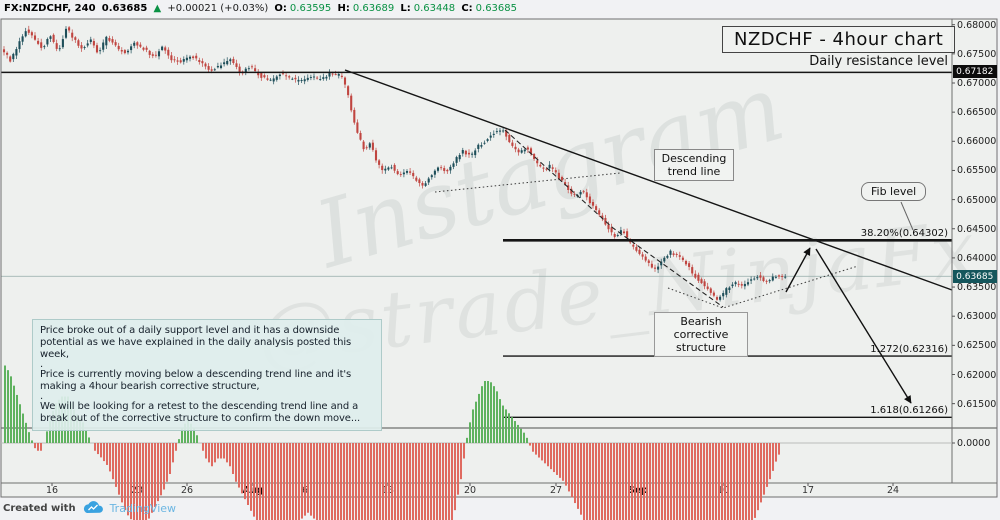  I want to click on price-tick-label: 0.67500, so click(977, 54).